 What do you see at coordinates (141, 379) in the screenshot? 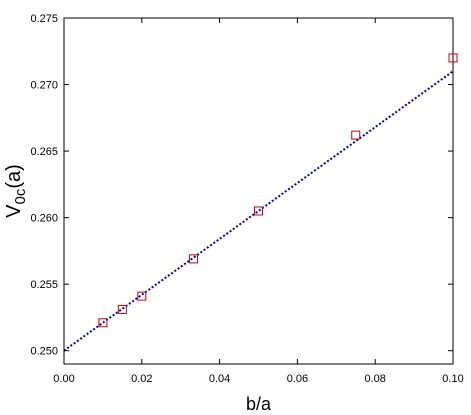
I see `x-tick-label: 0.02` at bounding box center [141, 379].